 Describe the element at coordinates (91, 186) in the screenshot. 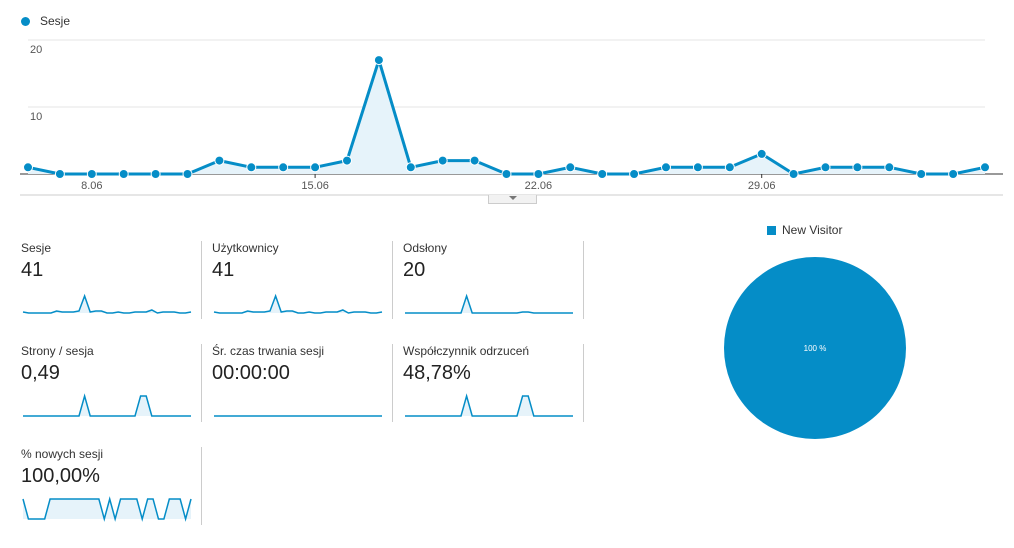

I see `x-tick-label: 8.06` at that location.